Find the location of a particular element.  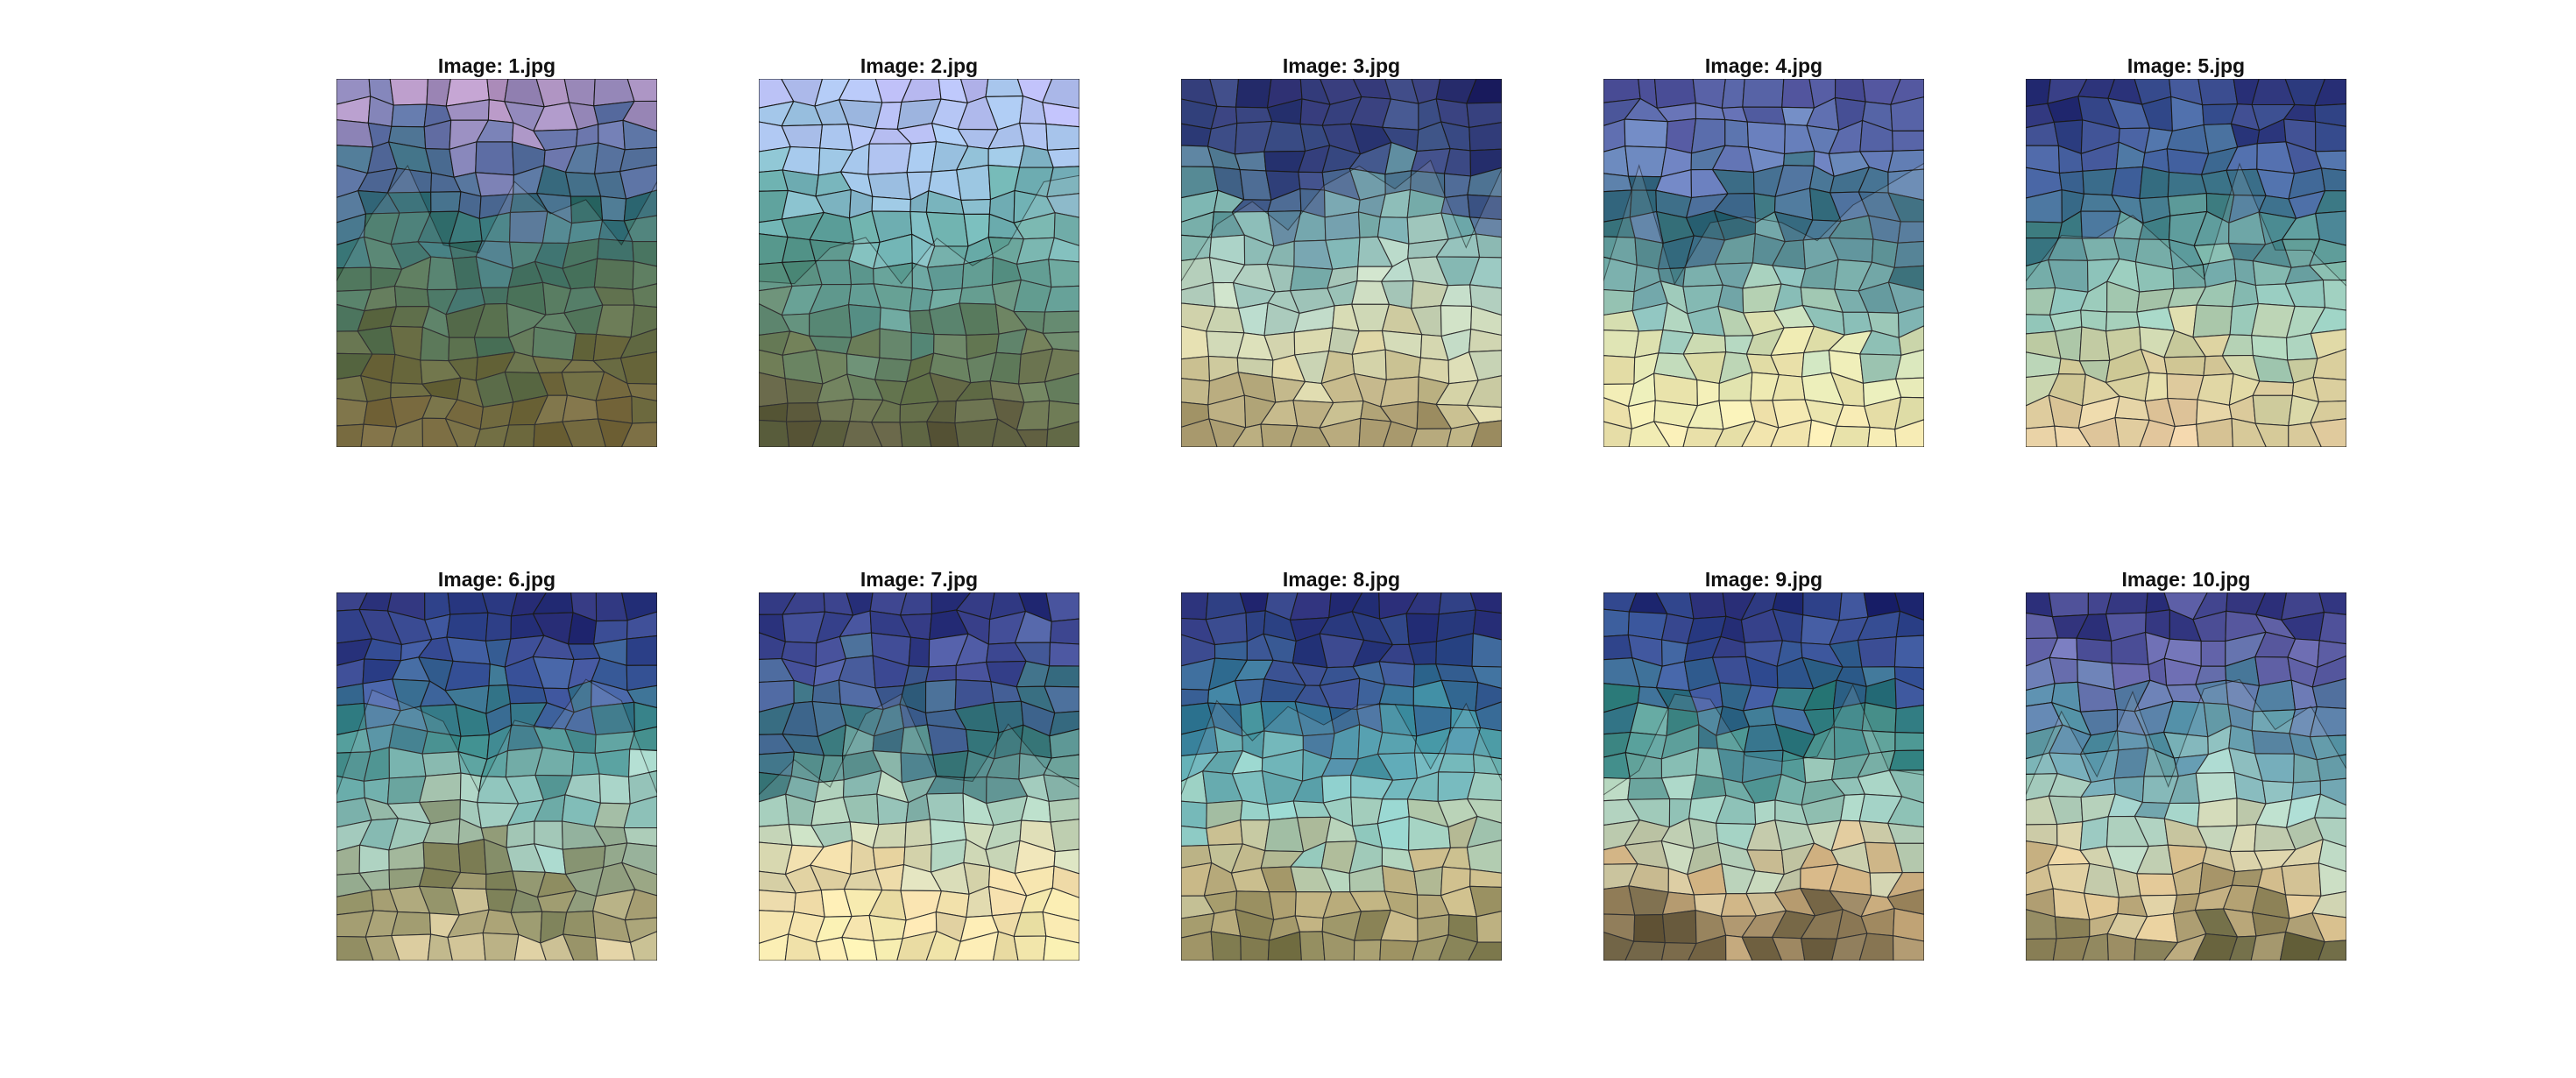

panel-title: Image: 5.jpg is located at coordinates (2186, 65).